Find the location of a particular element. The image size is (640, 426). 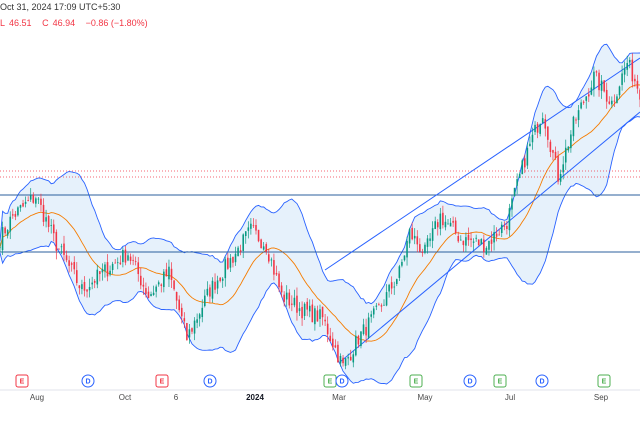

close-value: C 46.94 is located at coordinates (59, 23).